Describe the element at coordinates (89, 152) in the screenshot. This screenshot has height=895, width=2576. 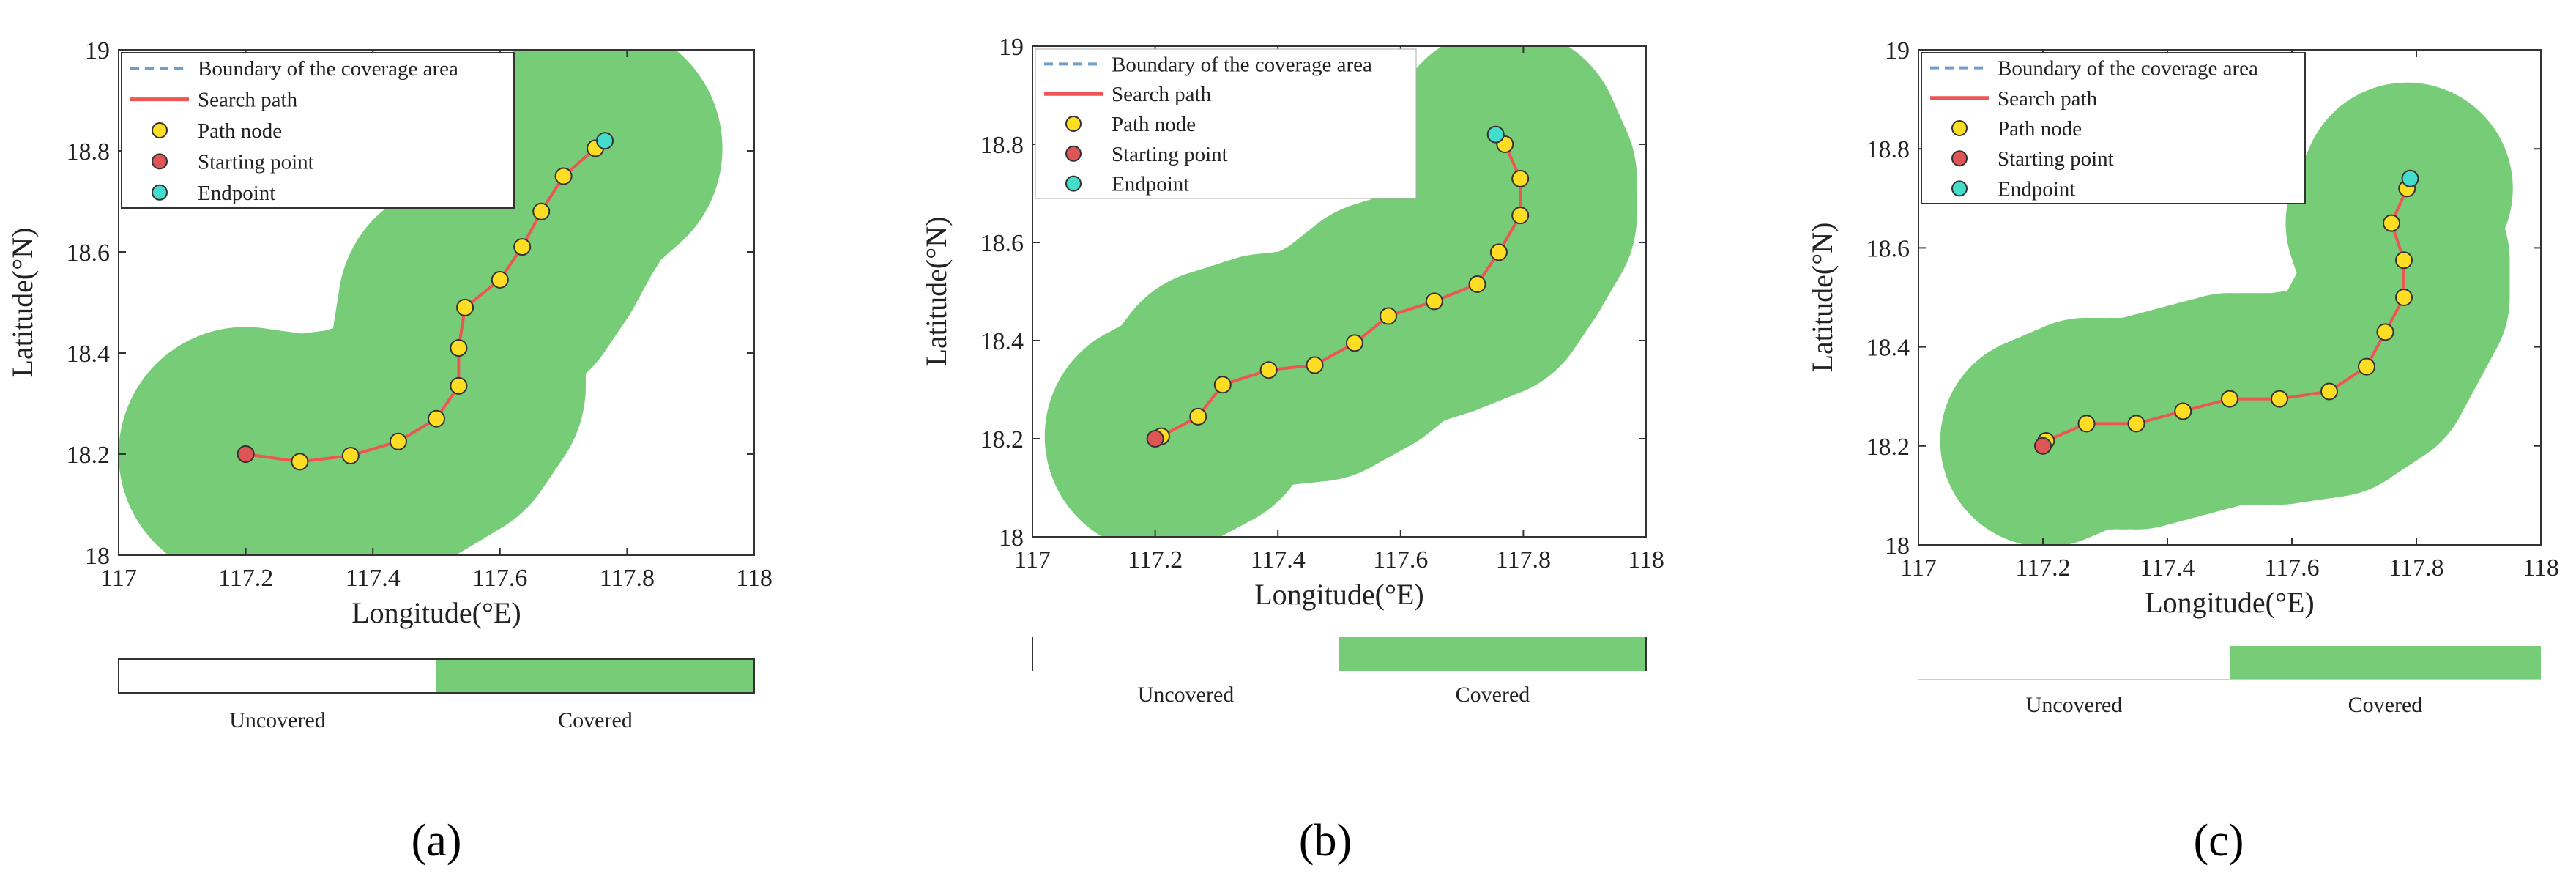
I see `y-tick-label: 18.8` at that location.